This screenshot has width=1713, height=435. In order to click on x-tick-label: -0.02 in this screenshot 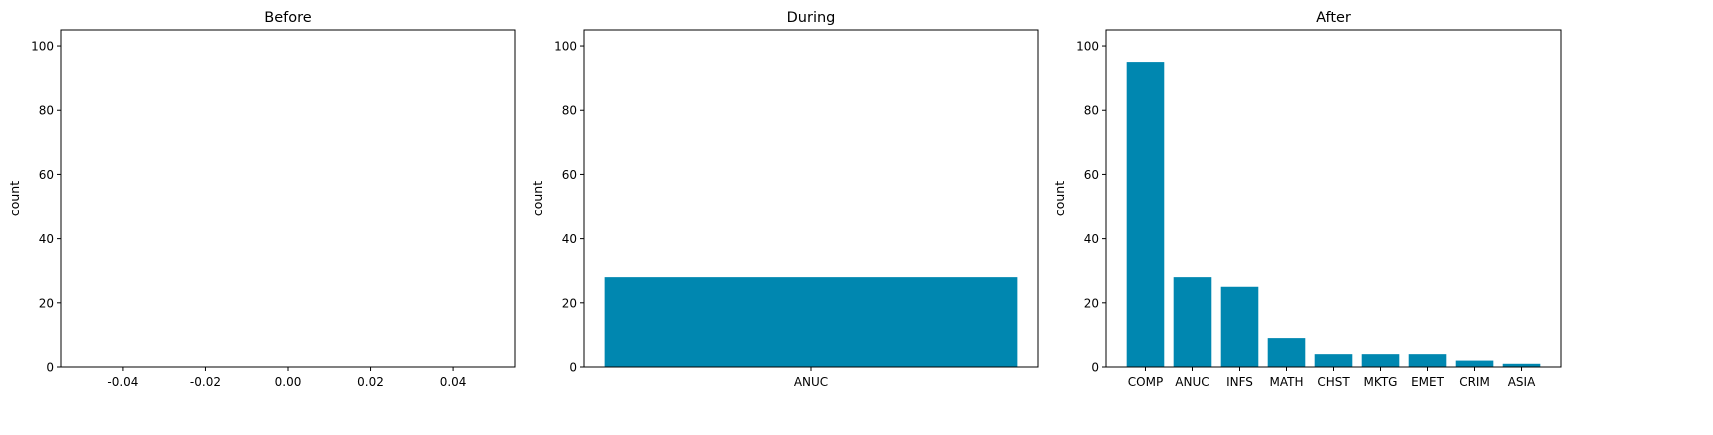, I will do `click(205, 382)`.